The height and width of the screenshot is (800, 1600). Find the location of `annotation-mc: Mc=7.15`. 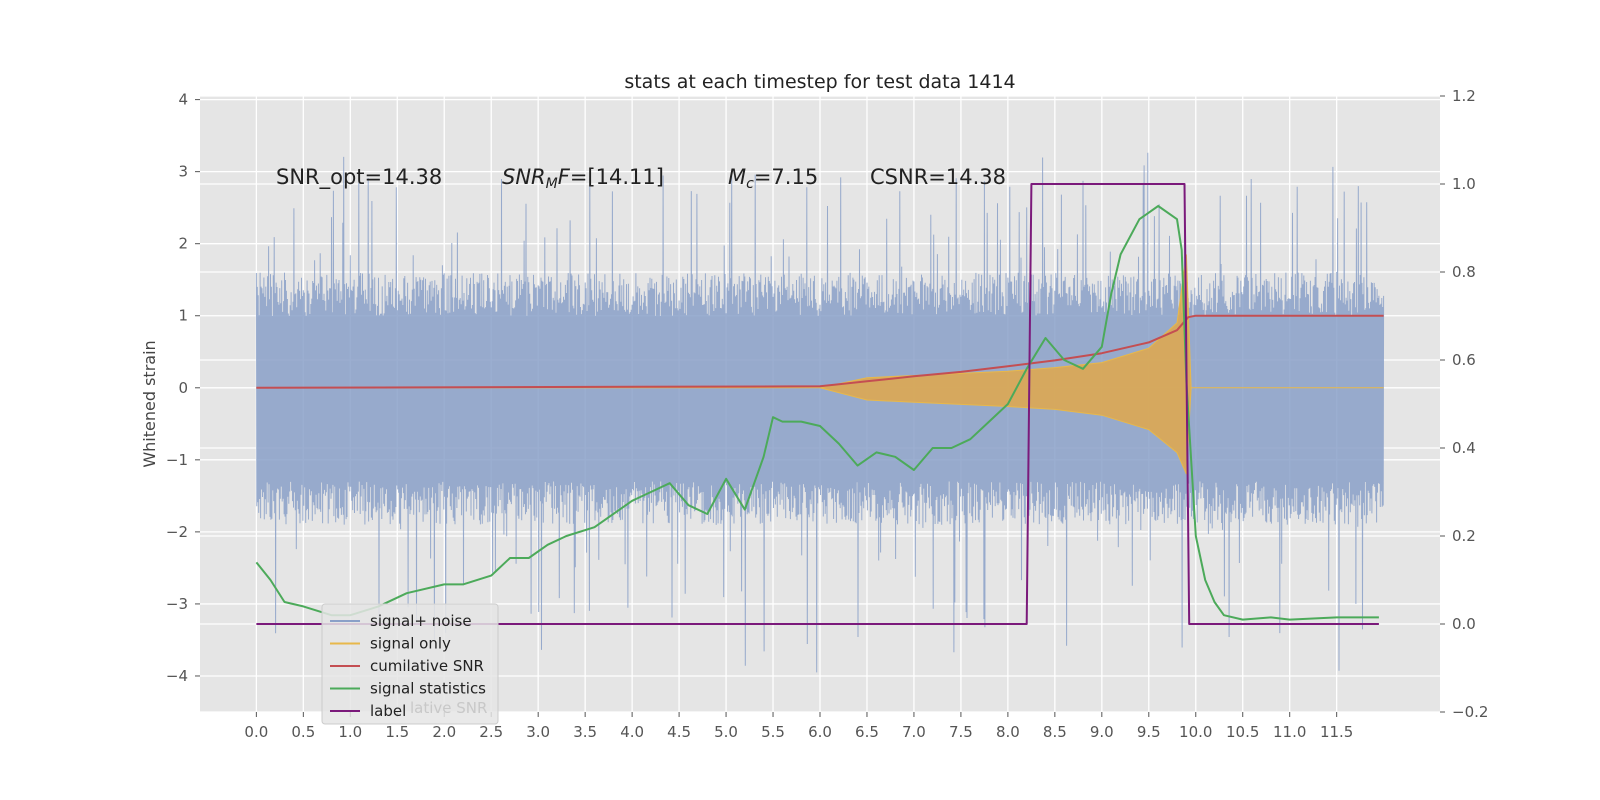

annotation-mc: Mc=7.15 is located at coordinates (773, 178).